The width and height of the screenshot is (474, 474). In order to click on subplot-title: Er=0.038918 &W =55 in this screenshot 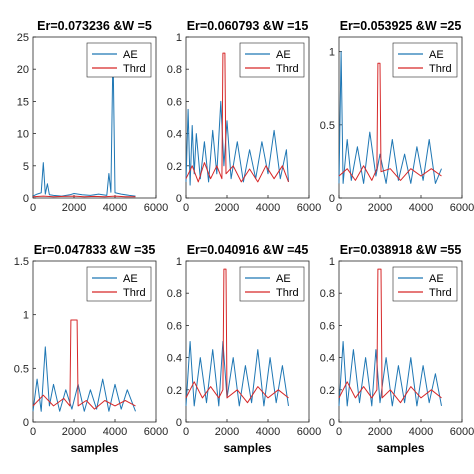, I will do `click(401, 250)`.